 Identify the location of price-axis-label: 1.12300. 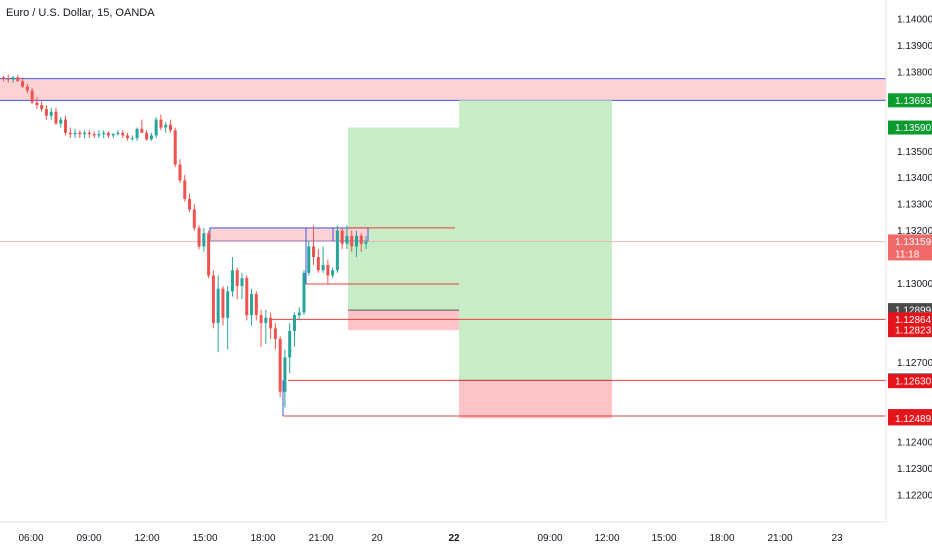
(914, 469).